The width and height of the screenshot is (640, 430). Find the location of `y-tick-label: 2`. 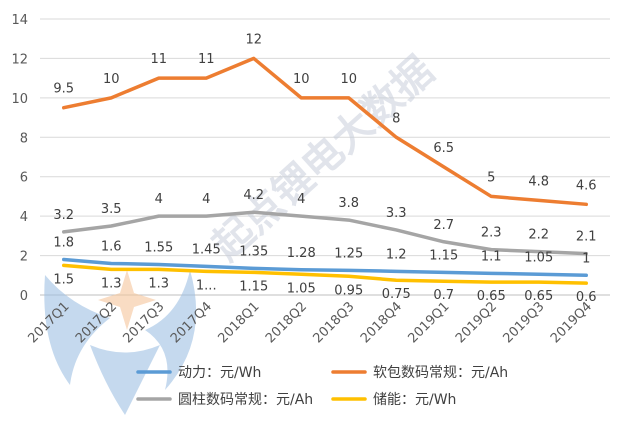

y-tick-label: 2 is located at coordinates (24, 257).